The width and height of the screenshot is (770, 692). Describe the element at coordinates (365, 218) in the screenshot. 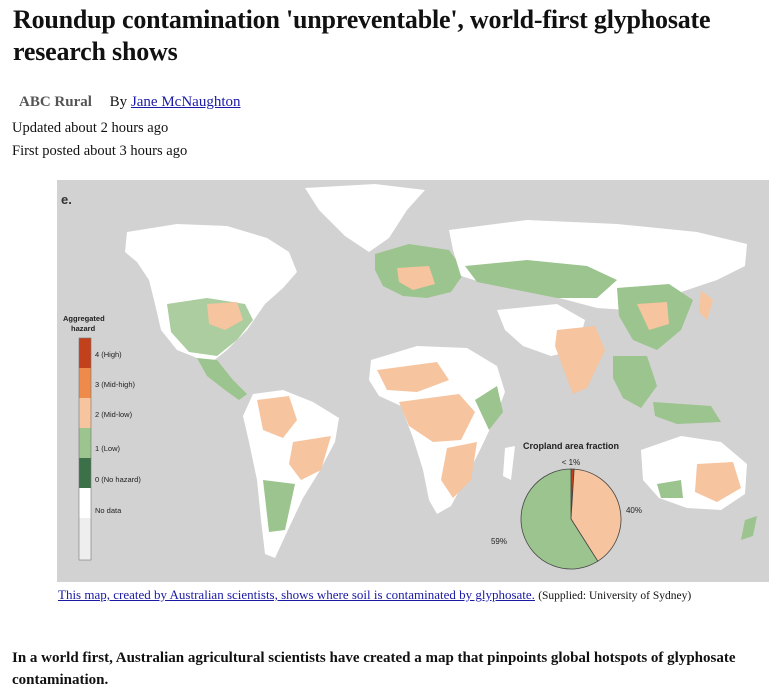

I see `greenland` at that location.